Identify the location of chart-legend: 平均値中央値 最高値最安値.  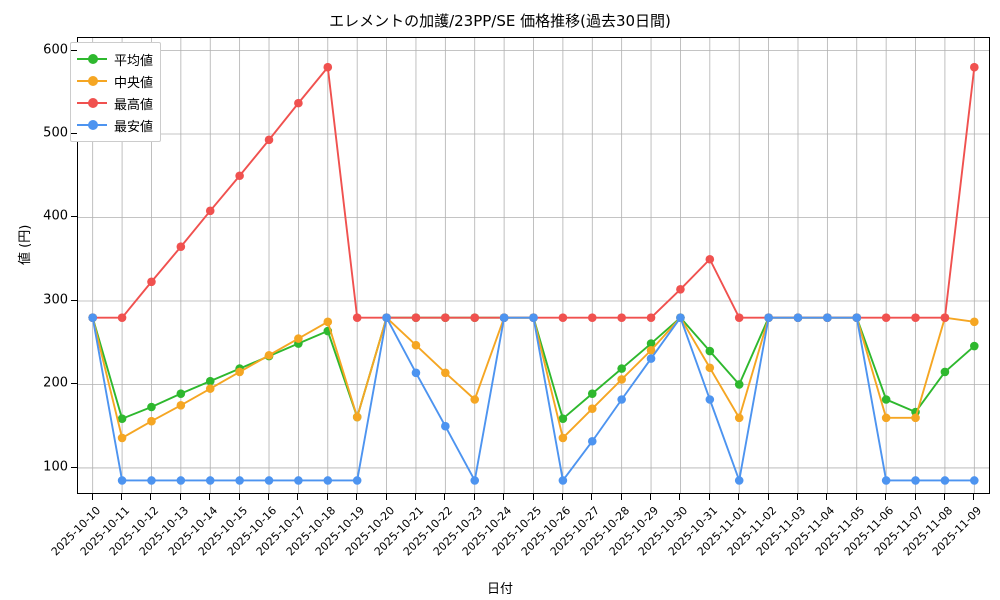
(116, 92).